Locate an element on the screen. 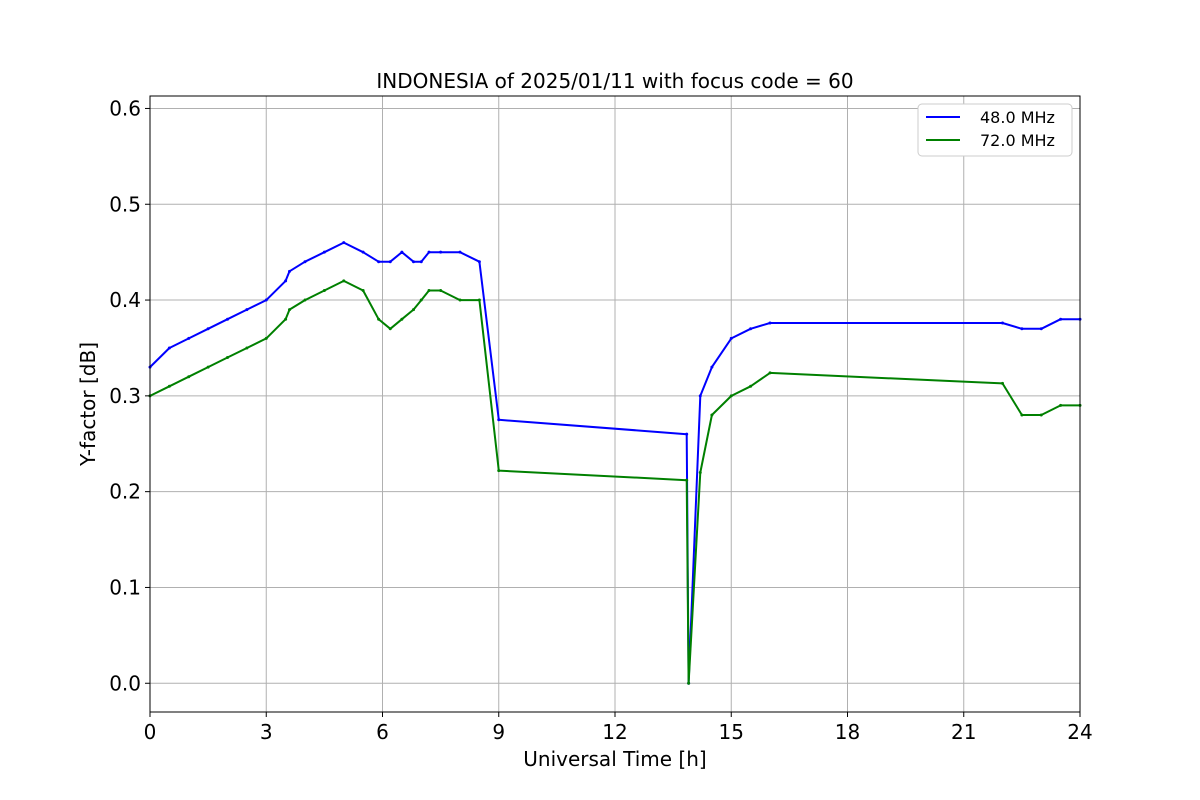  x-tick-label: 12 is located at coordinates (614, 732).